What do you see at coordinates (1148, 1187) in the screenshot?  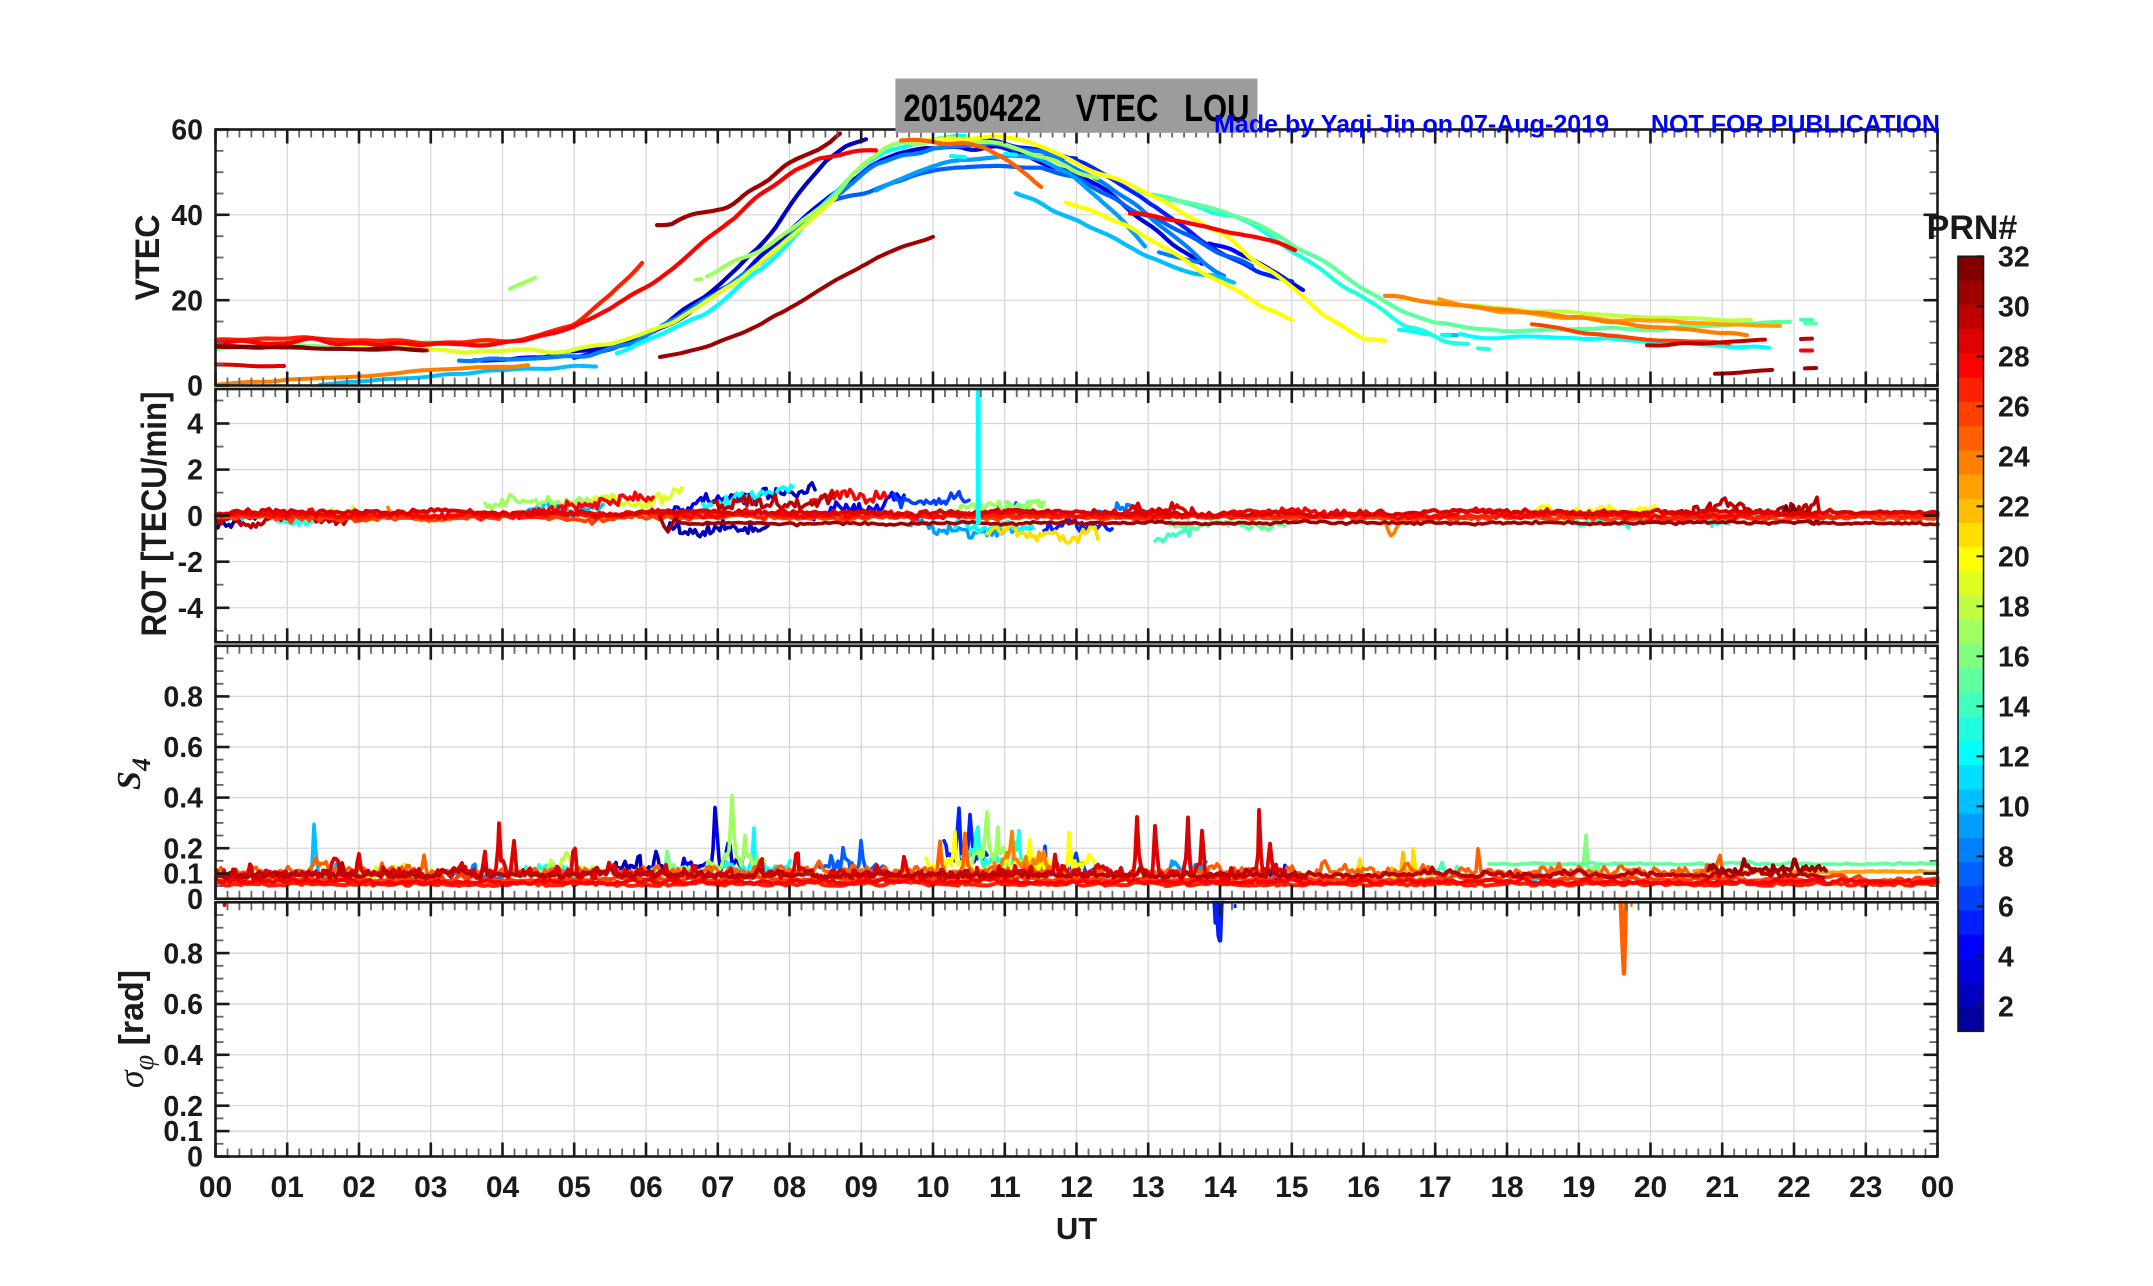 I see `svg-text: 13` at bounding box center [1148, 1187].